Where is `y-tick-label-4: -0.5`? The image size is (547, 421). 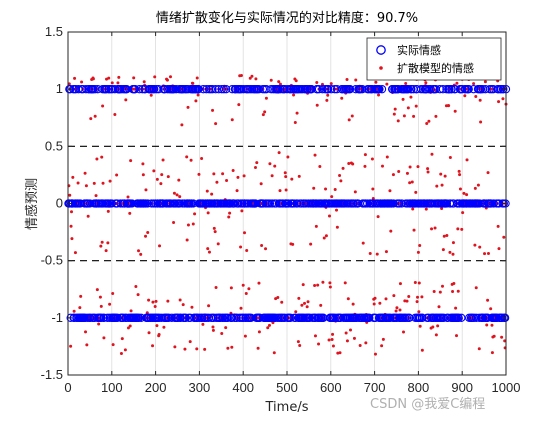
y-tick-label-4: -0.5 is located at coordinates (52, 260).